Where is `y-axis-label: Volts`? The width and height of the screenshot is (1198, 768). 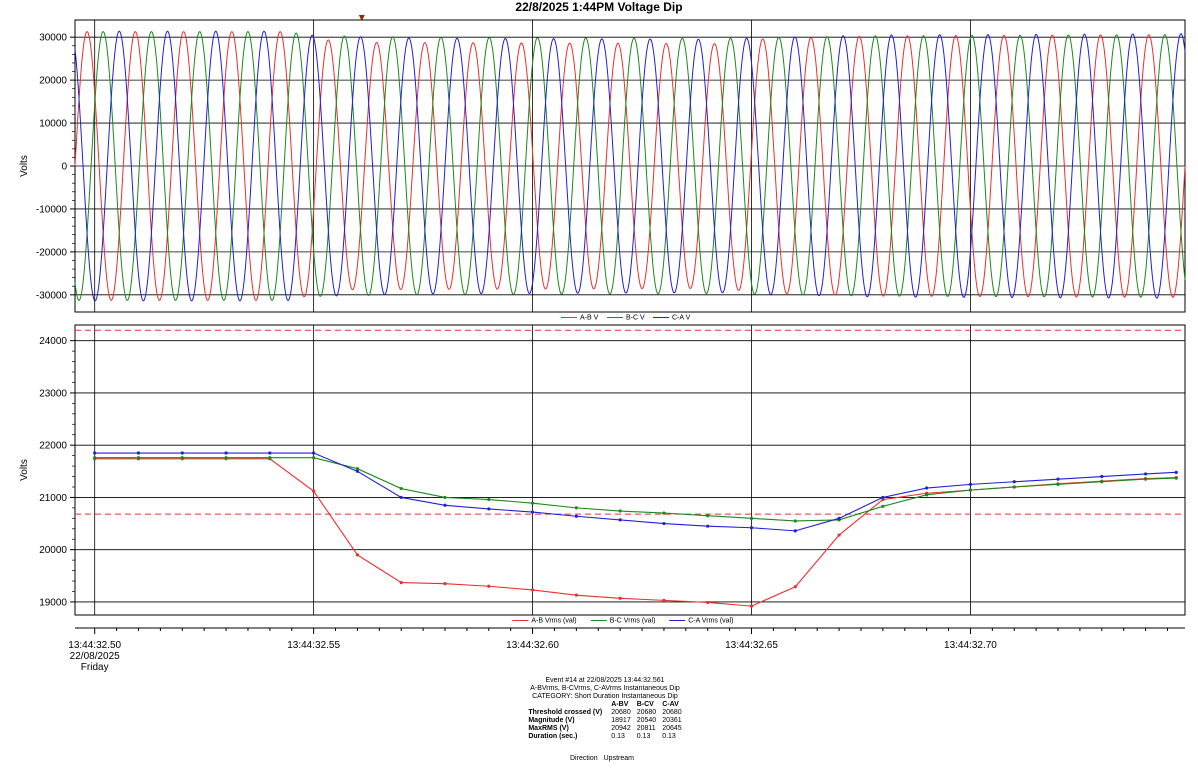 y-axis-label: Volts is located at coordinates (24, 166).